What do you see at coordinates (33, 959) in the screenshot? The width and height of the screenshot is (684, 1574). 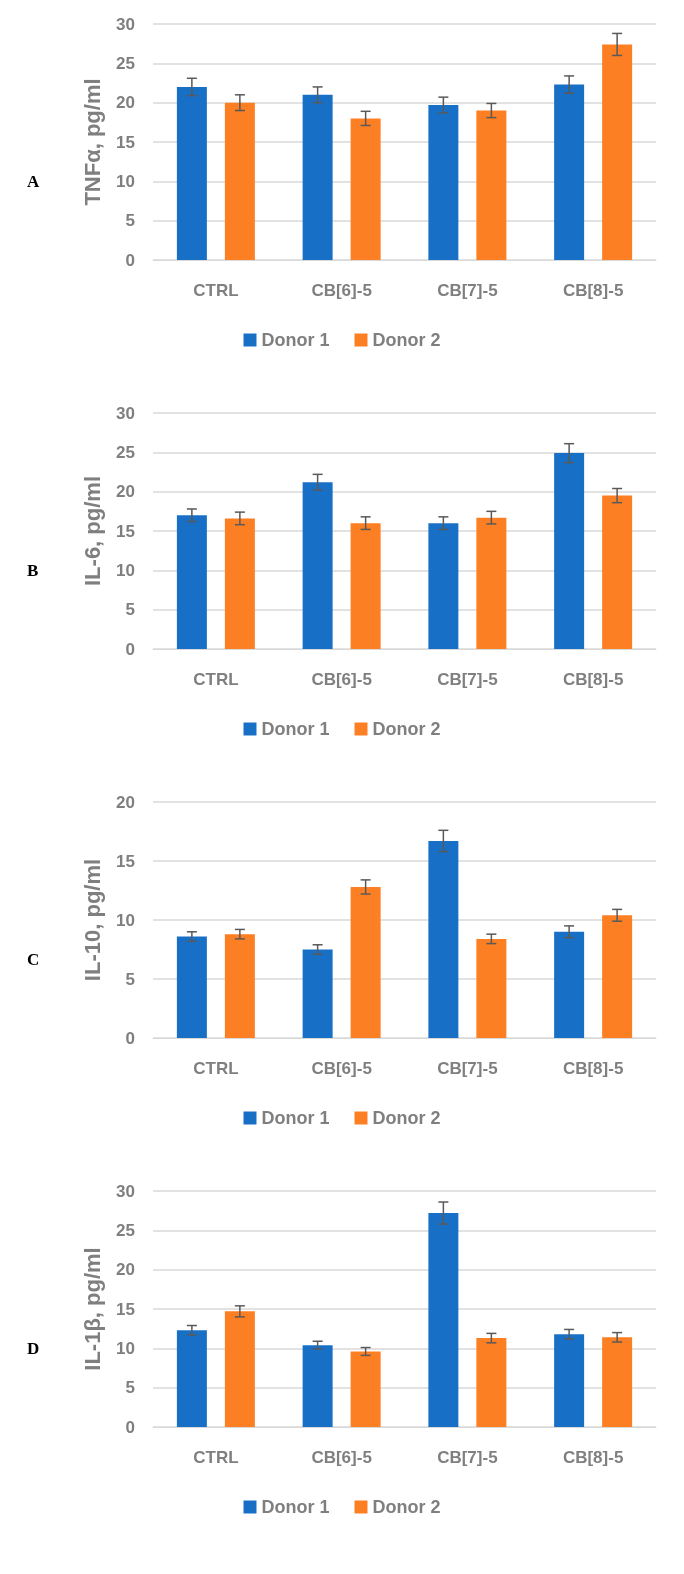 I see `text: C` at bounding box center [33, 959].